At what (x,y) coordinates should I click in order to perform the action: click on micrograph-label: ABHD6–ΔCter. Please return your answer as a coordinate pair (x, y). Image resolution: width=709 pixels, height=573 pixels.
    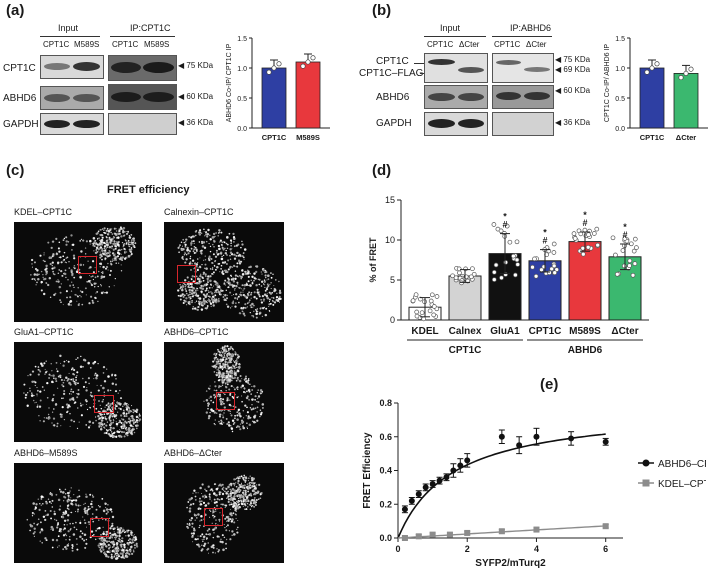
    Looking at the image, I should click on (193, 453).